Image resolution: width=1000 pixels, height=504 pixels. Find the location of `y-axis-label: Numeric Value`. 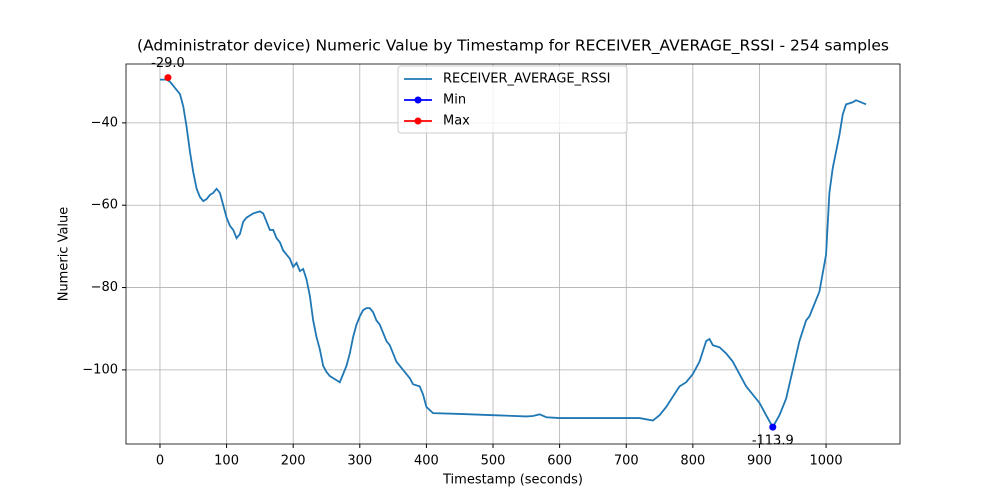

y-axis-label: Numeric Value is located at coordinates (64, 254).